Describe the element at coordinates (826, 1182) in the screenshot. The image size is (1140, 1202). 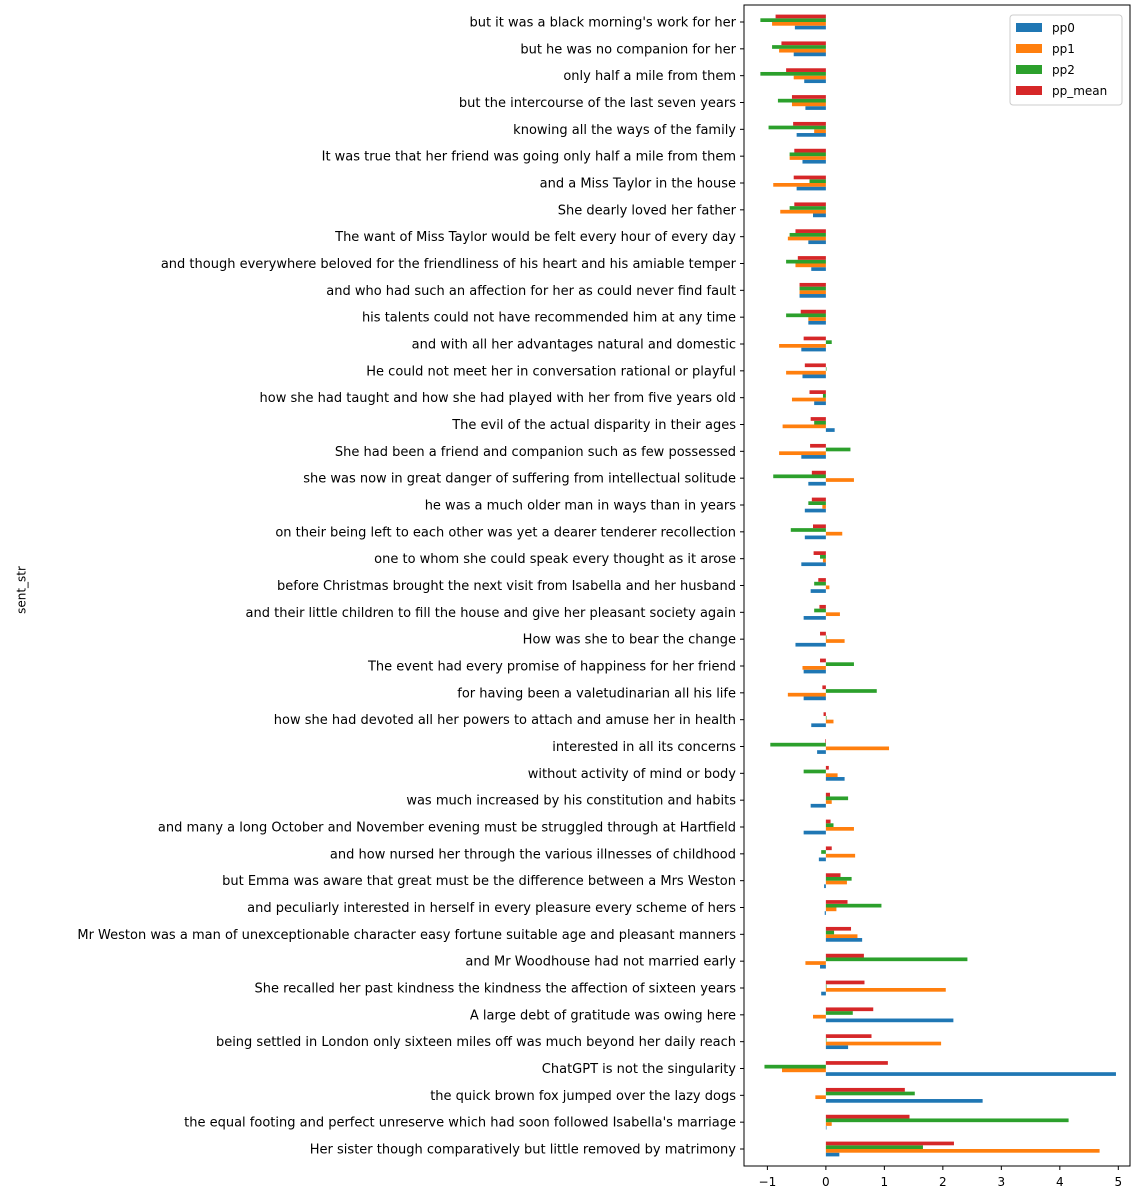
I see `x-tick-label-1: 0` at that location.